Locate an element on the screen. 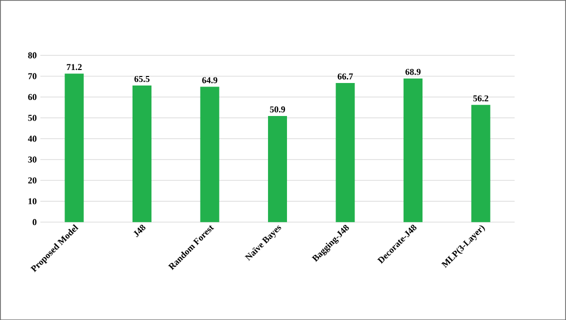  data-label: 56.2 is located at coordinates (480, 98).